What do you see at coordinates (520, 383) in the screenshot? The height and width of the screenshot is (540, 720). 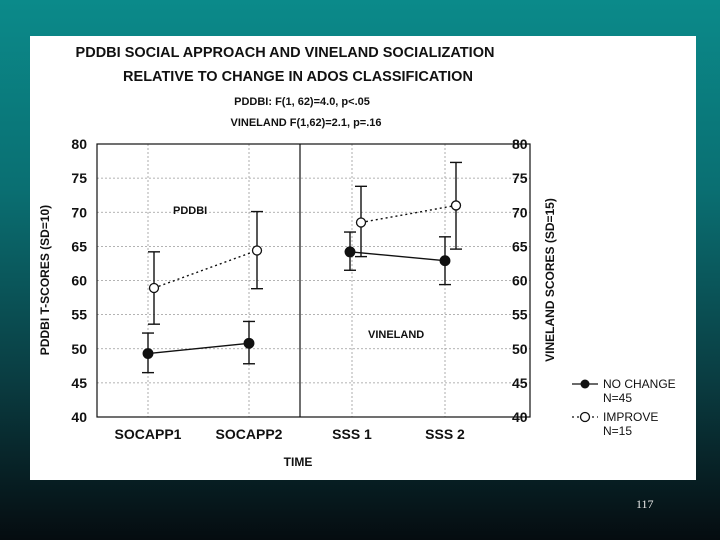 I see `y-tick-label-right: 45` at bounding box center [520, 383].